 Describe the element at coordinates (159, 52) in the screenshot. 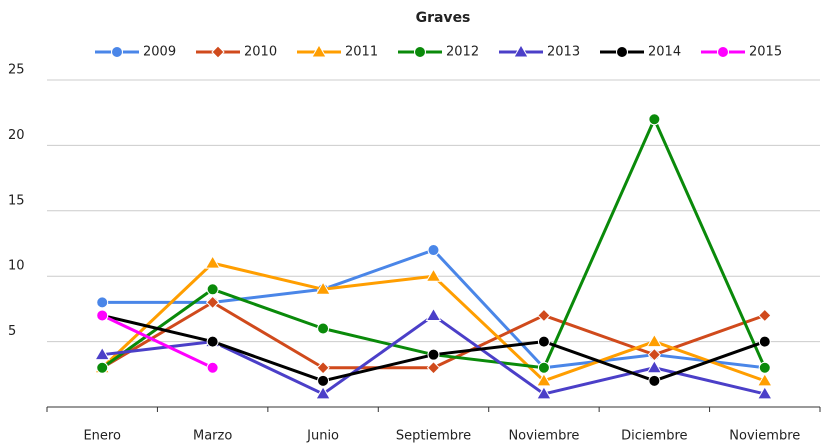

I see `legend-label: 2009` at that location.